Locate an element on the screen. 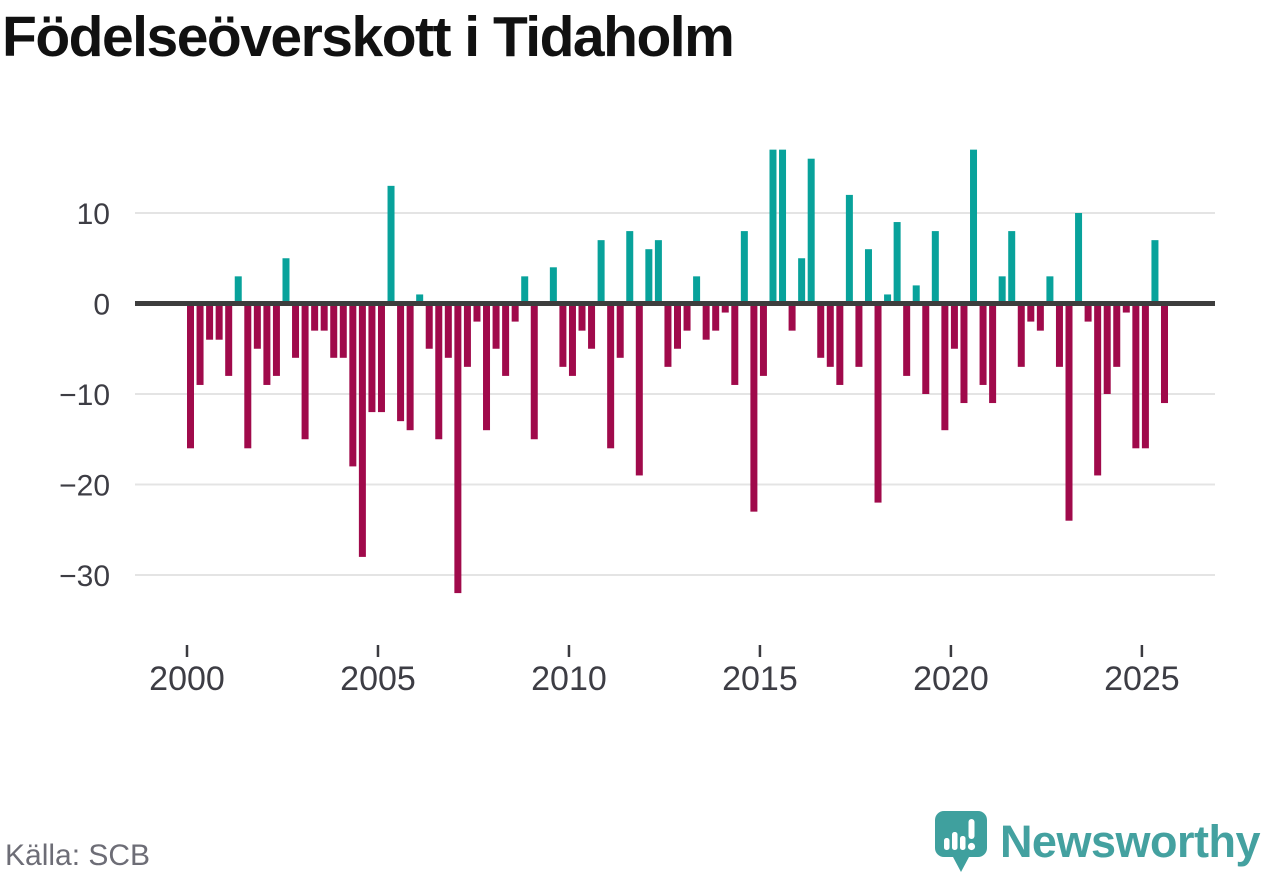 Image resolution: width=1262 pixels, height=879 pixels. bar-2009q3 is located at coordinates (553, 285).